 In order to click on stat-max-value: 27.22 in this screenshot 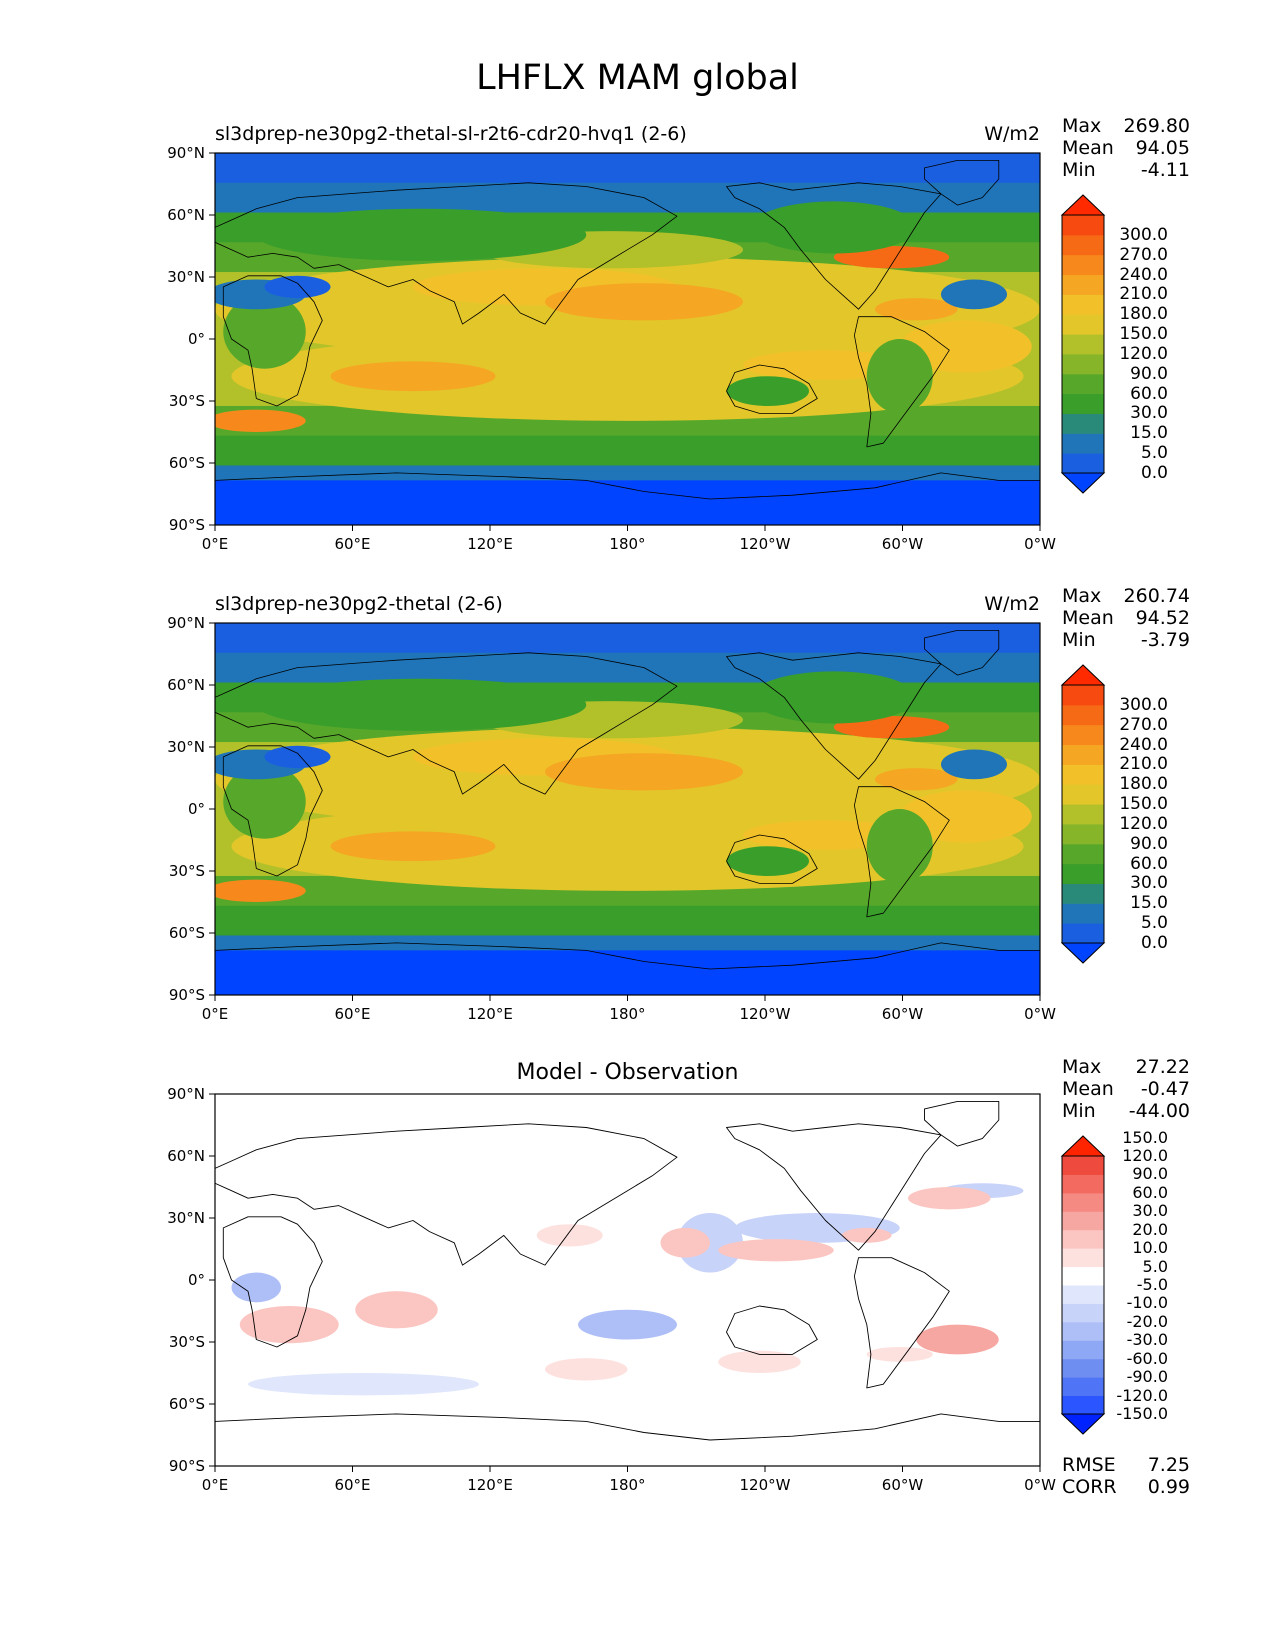, I will do `click(1162, 1067)`.